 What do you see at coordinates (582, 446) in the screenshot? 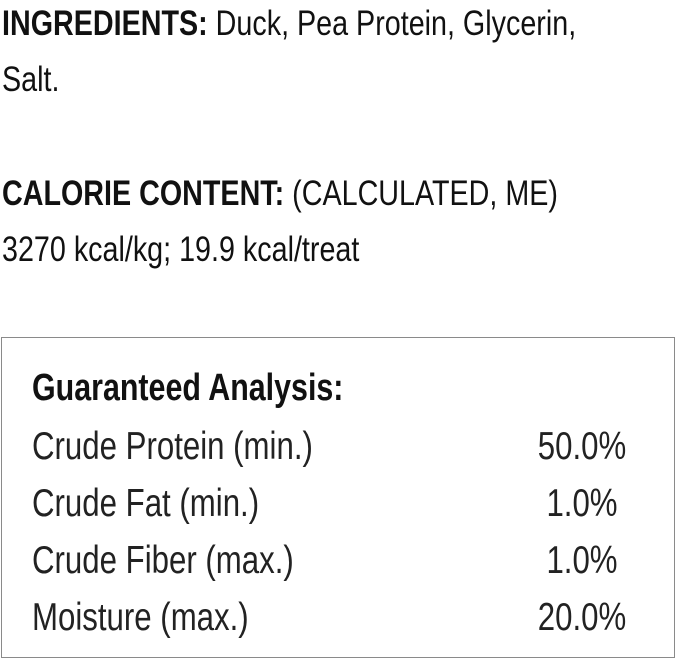
I see `analysis-value: 50.0%` at bounding box center [582, 446].